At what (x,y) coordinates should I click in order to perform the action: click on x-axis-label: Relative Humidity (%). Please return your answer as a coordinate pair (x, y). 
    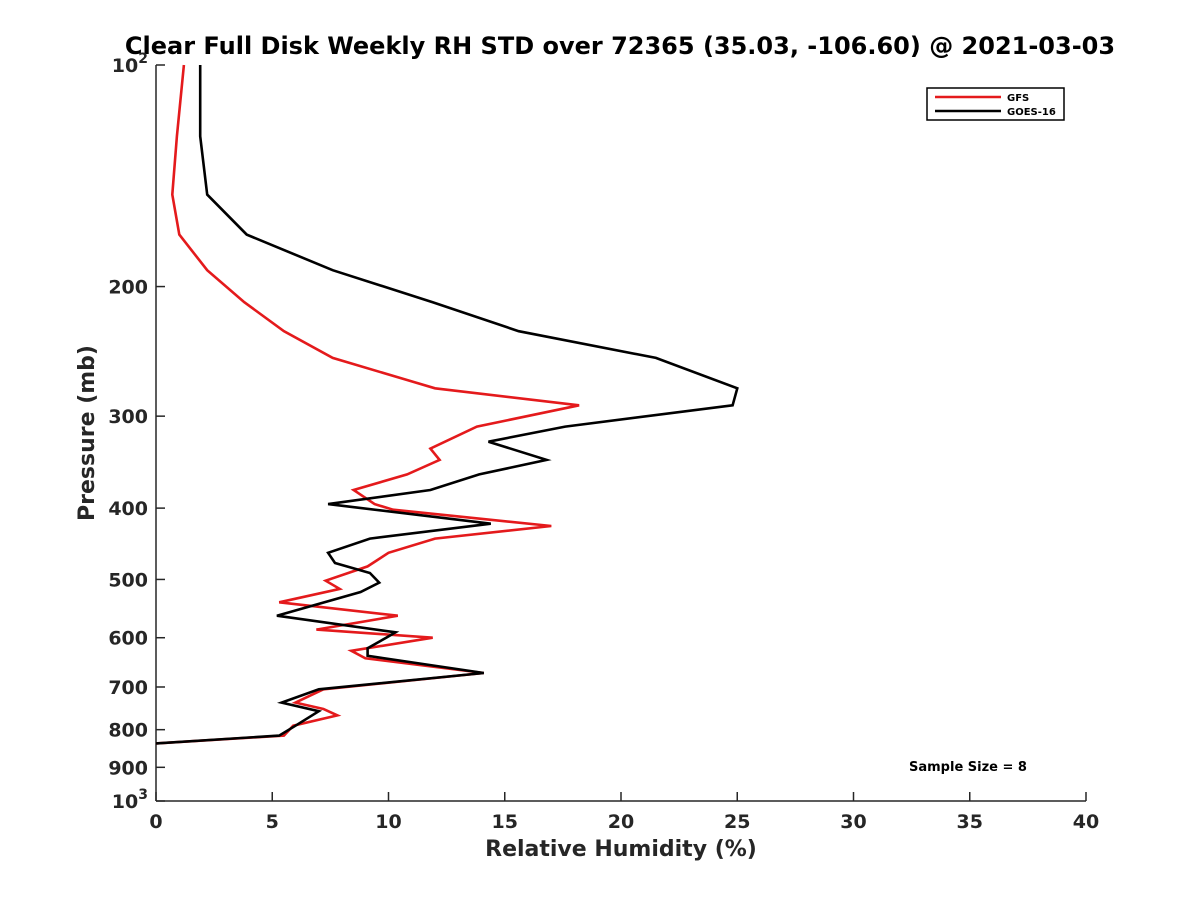
    Looking at the image, I should click on (621, 849).